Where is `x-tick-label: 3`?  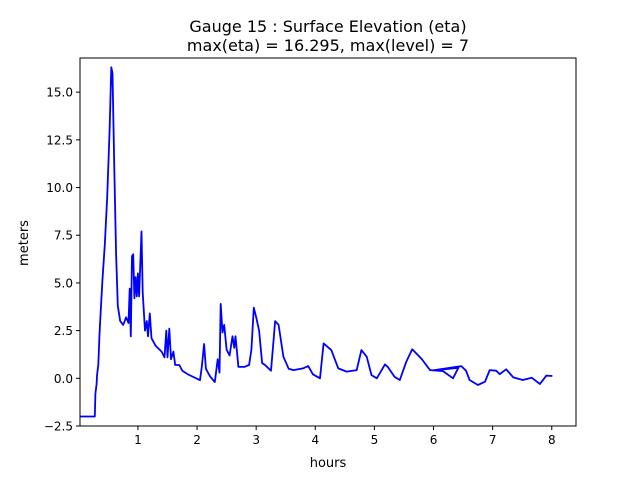
x-tick-label: 3 is located at coordinates (256, 440).